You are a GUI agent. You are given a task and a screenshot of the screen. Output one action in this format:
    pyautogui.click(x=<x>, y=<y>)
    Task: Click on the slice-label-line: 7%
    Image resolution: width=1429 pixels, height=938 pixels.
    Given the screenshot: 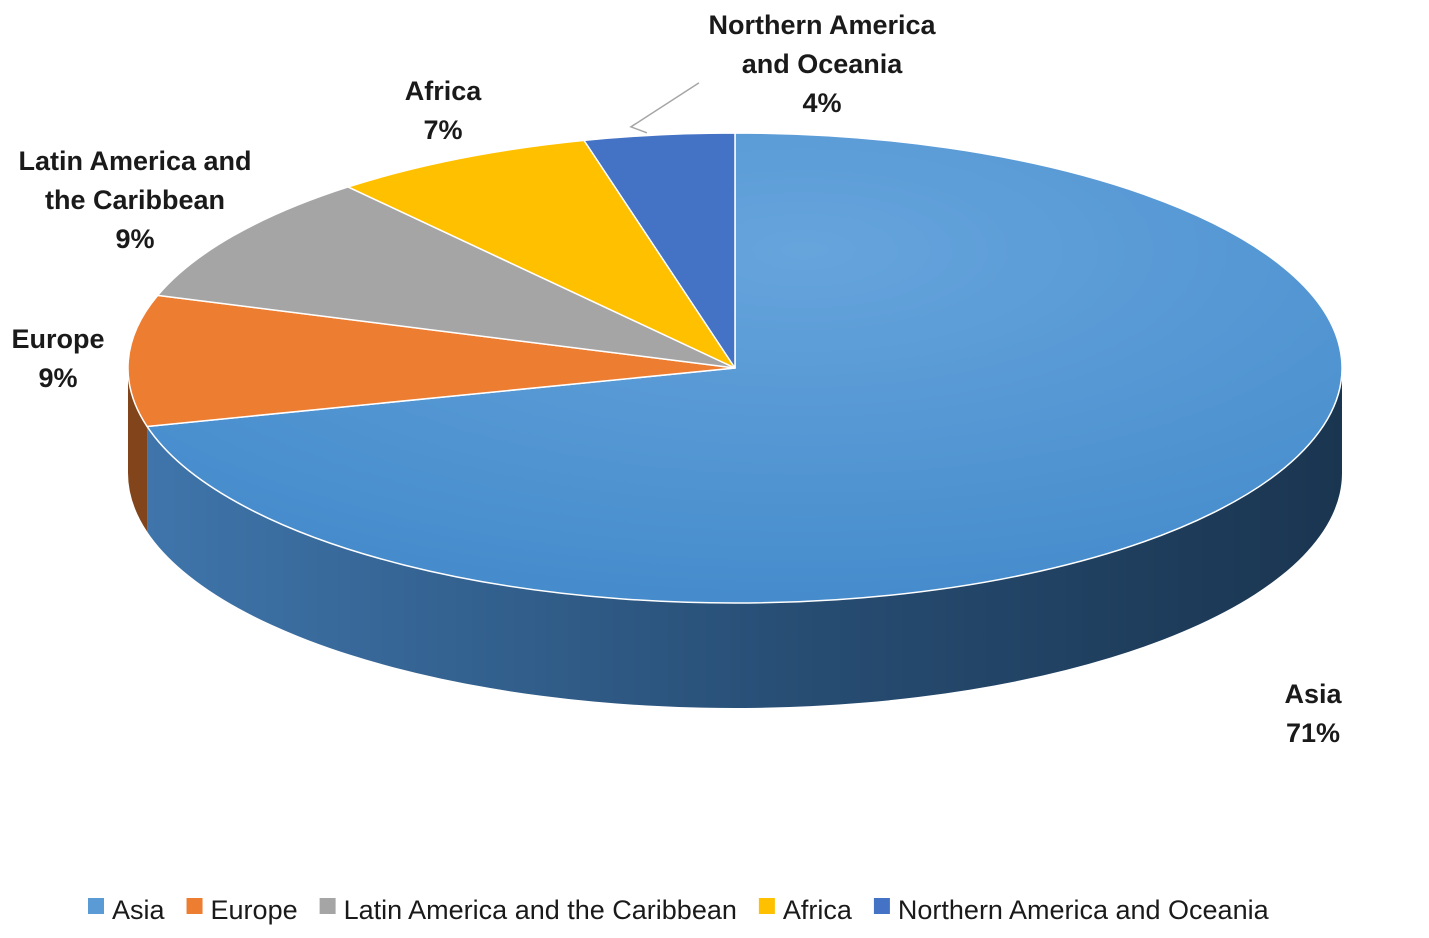 What is the action you would take?
    pyautogui.click(x=442, y=130)
    